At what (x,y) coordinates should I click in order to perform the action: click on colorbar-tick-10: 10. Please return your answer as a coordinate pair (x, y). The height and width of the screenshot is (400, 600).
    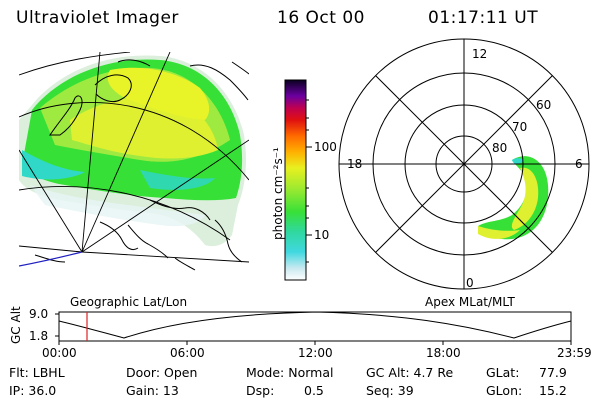
    Looking at the image, I should click on (322, 235).